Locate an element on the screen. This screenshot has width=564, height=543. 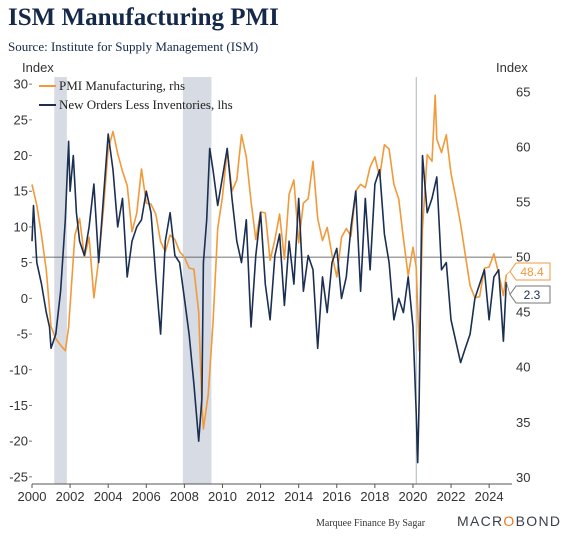
y-right-axis-label: Index is located at coordinates (512, 67).